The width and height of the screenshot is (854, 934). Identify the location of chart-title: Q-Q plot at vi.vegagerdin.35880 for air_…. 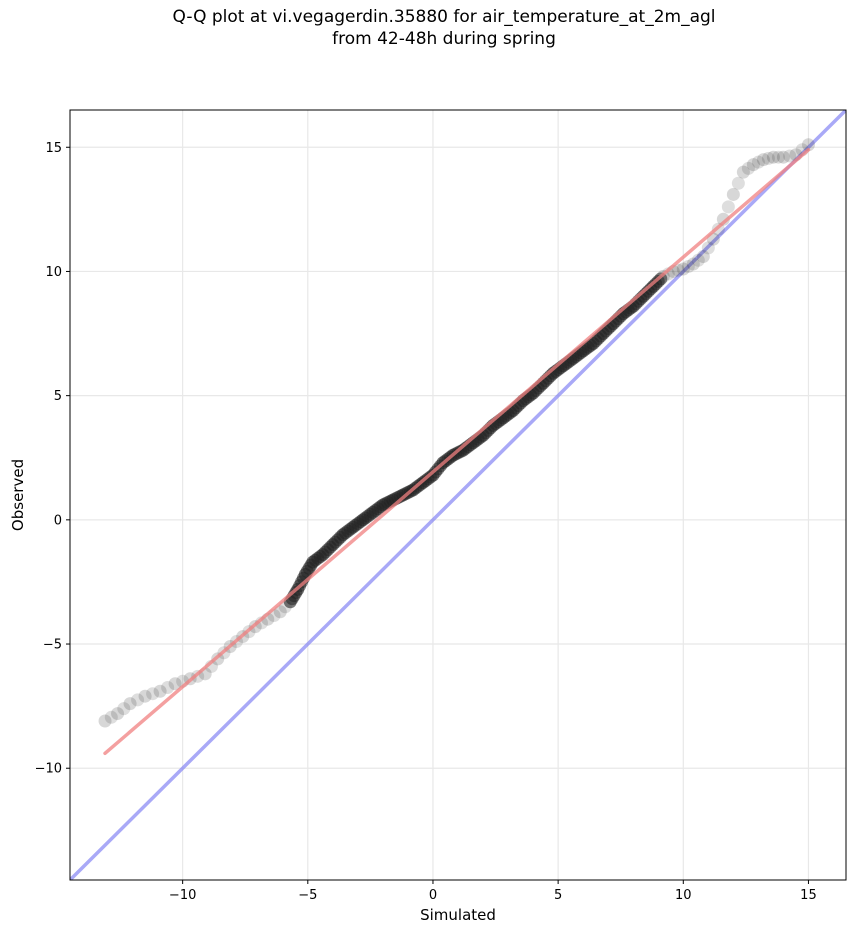
(444, 17).